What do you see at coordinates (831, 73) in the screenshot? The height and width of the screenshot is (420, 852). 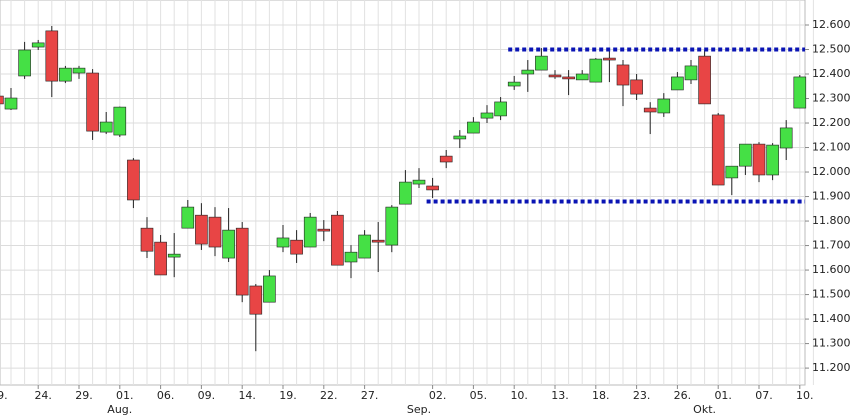 I see `y-tick-label: 12.400` at bounding box center [831, 73].